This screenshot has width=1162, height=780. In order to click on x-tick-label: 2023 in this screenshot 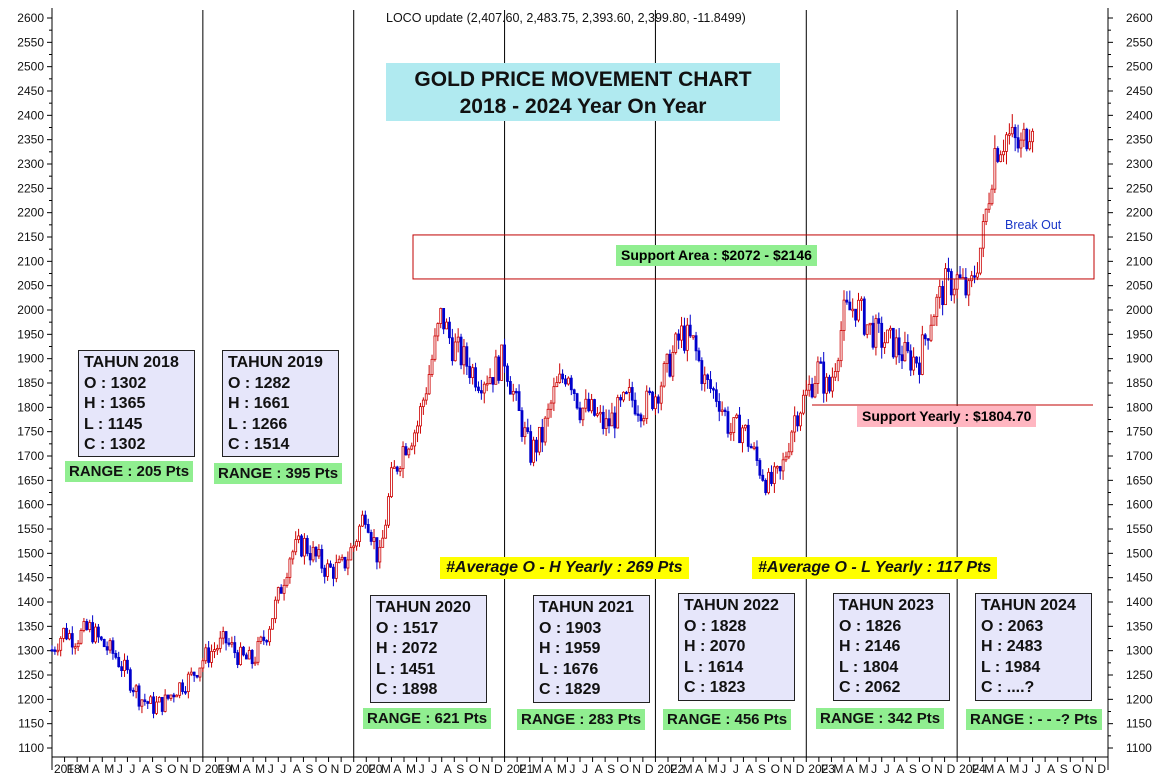, I will do `click(821, 769)`.